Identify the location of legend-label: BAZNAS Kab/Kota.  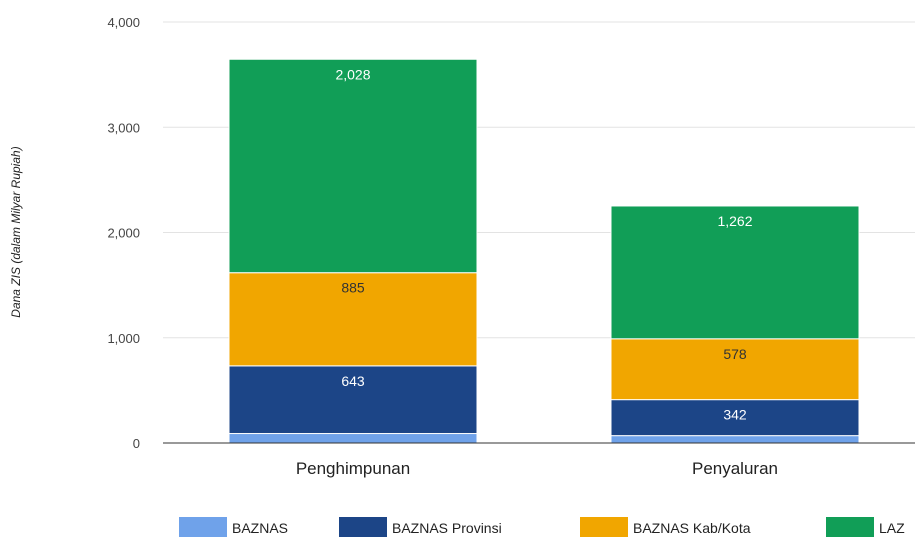
(692, 528).